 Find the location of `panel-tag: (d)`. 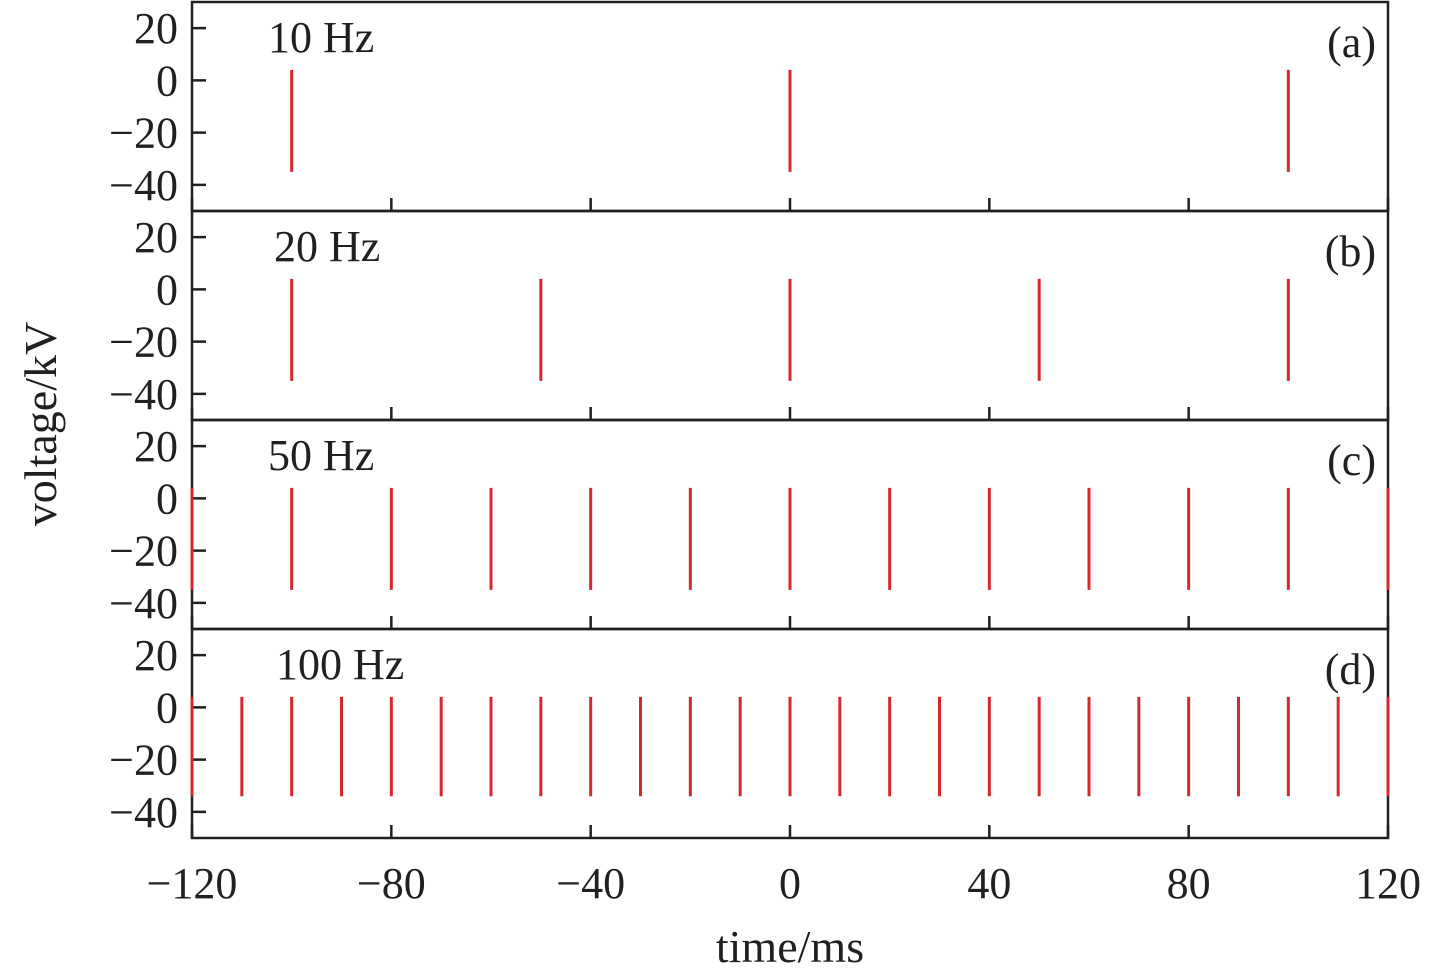

panel-tag: (d) is located at coordinates (1350, 669).